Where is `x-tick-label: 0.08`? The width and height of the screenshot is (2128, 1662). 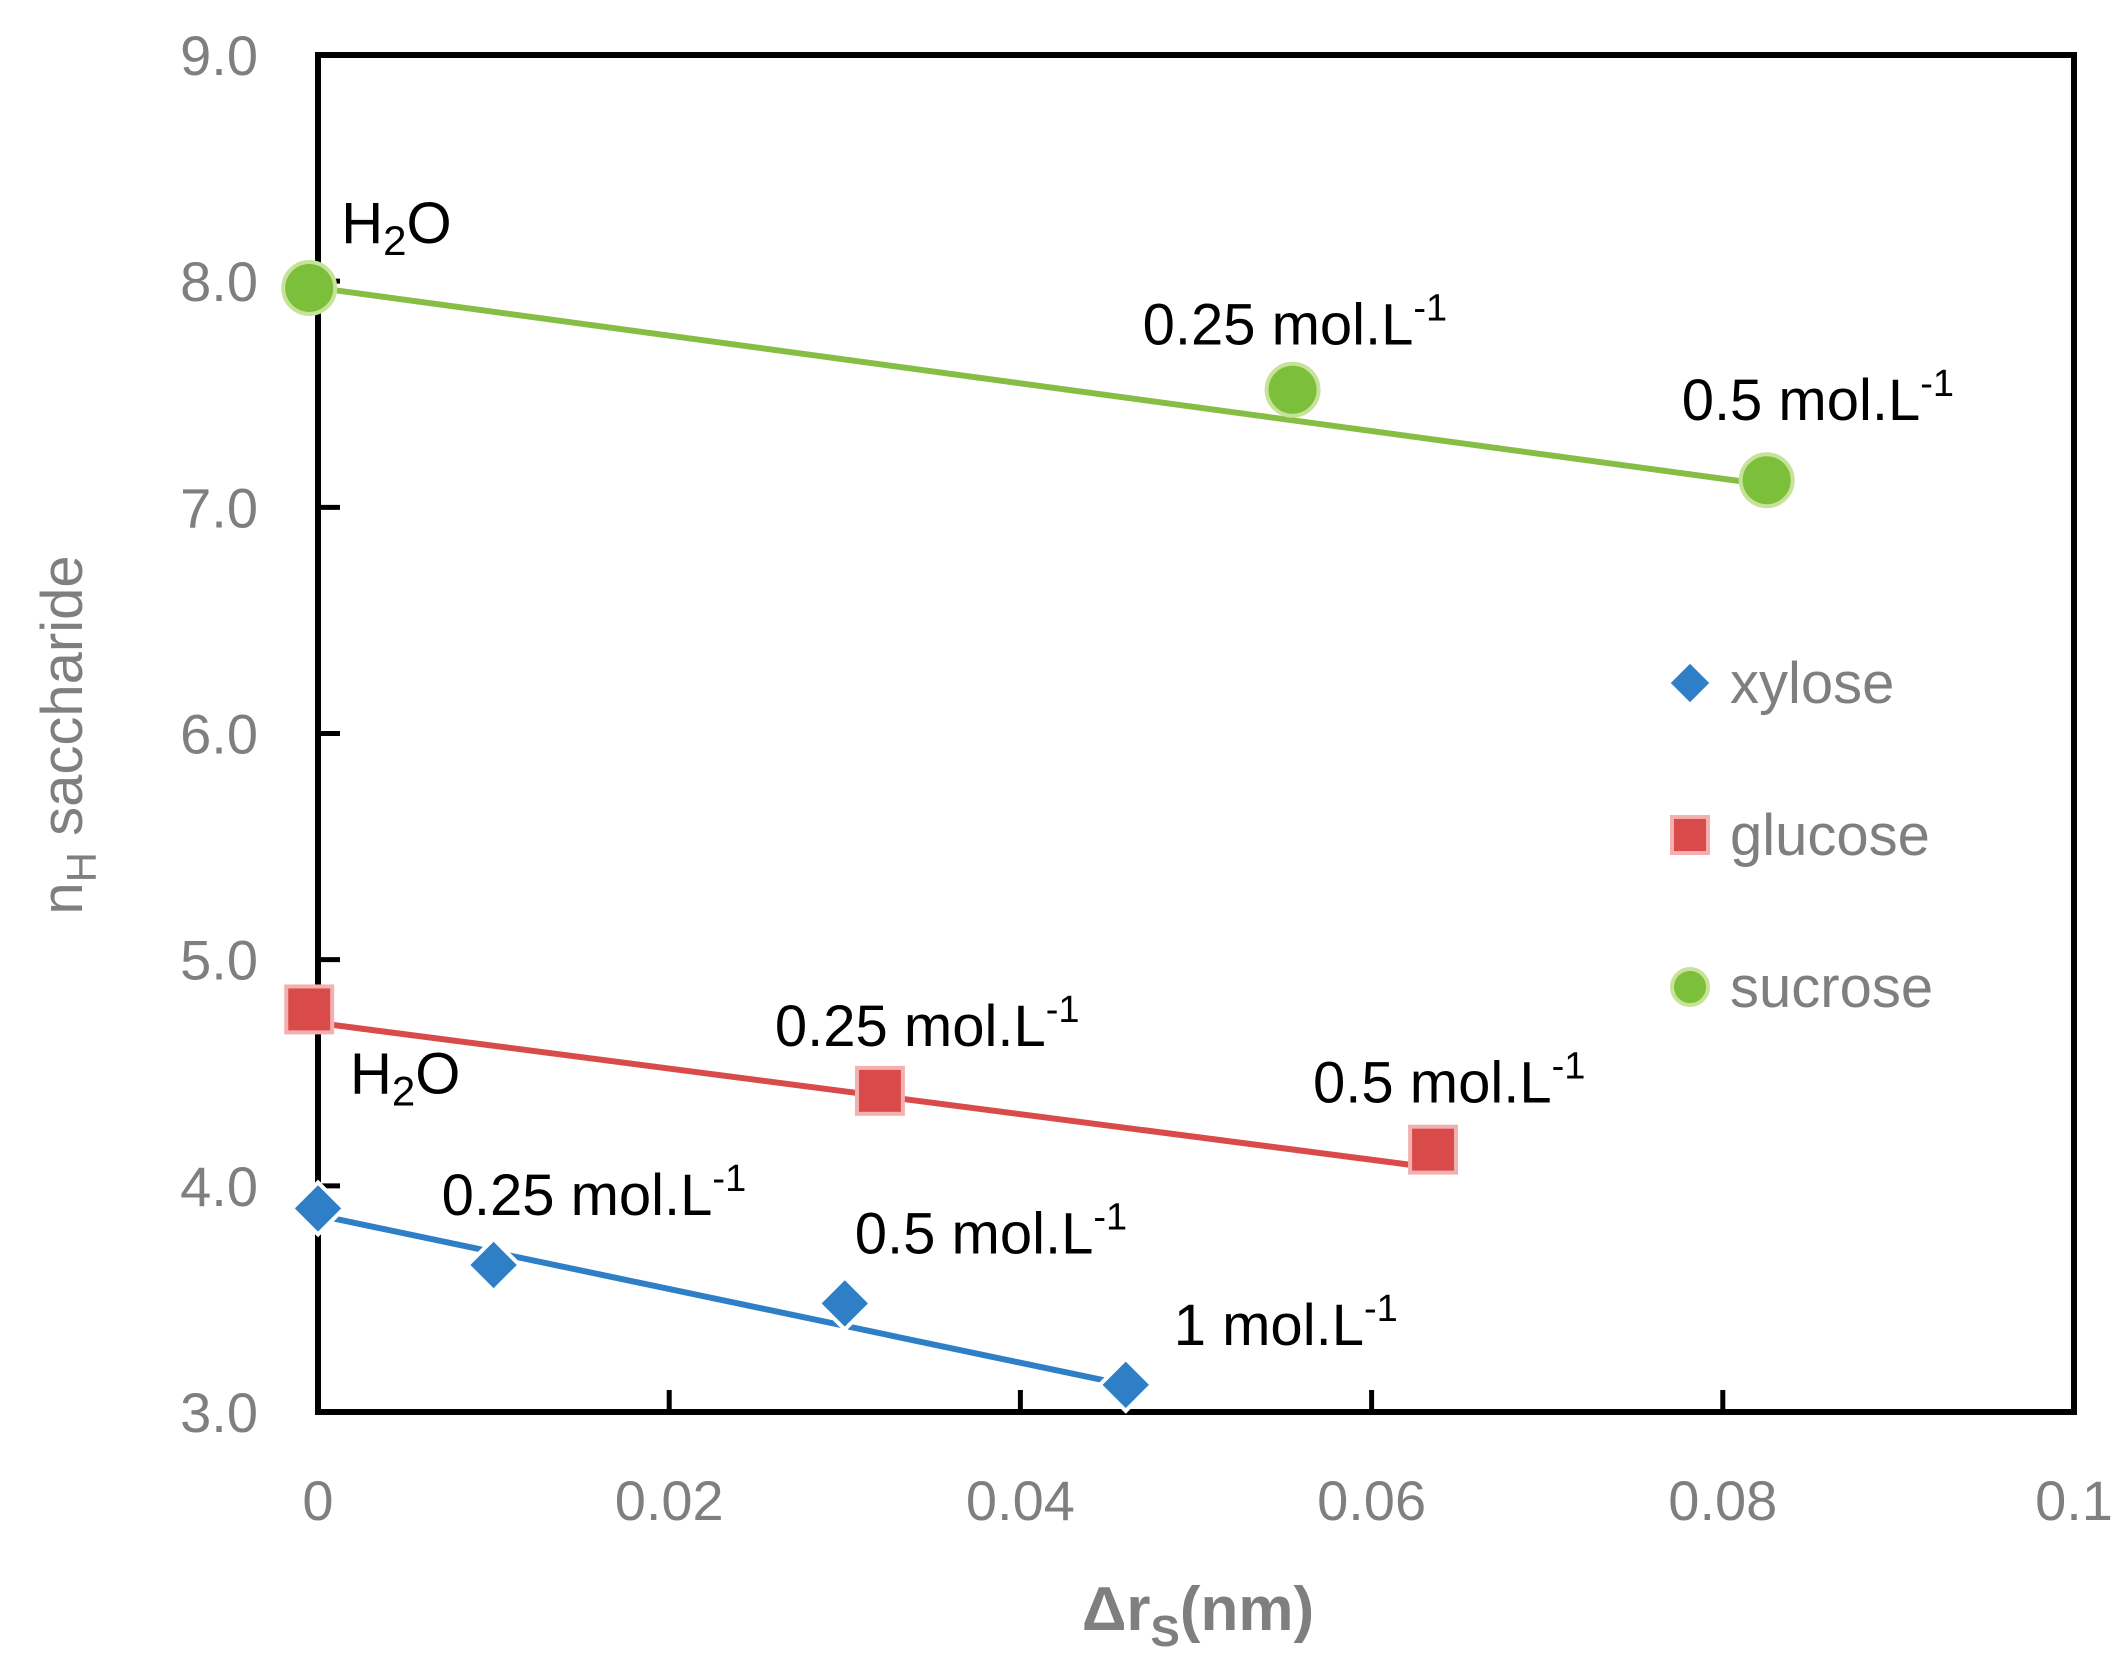
x-tick-label: 0.08 is located at coordinates (1722, 1500).